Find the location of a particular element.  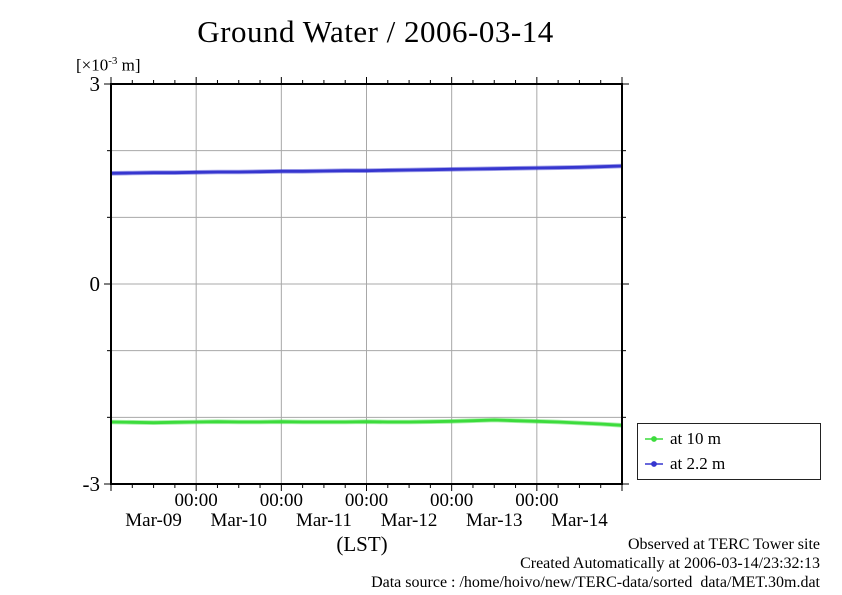

x-day-tick-label: Mar-14 is located at coordinates (579, 520).